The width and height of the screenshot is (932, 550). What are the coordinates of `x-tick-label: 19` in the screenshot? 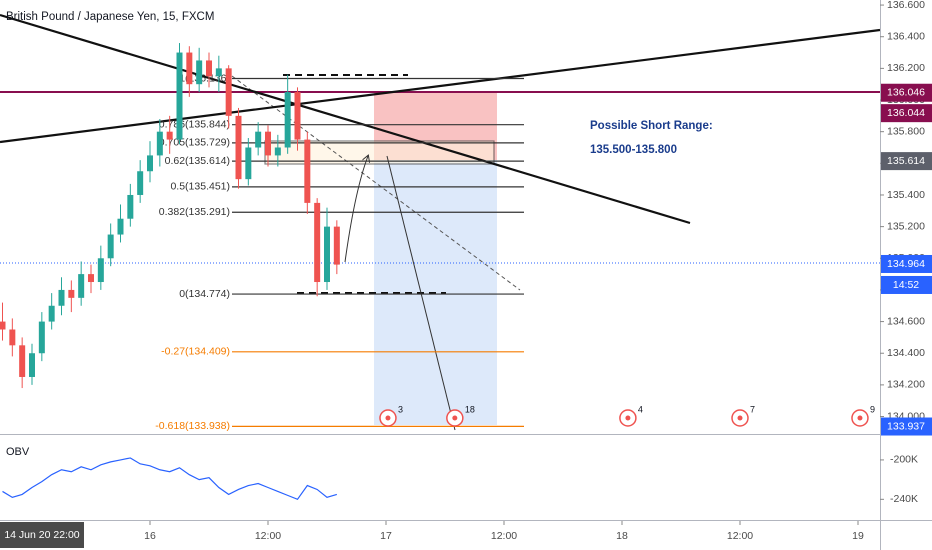 It's located at (858, 536).